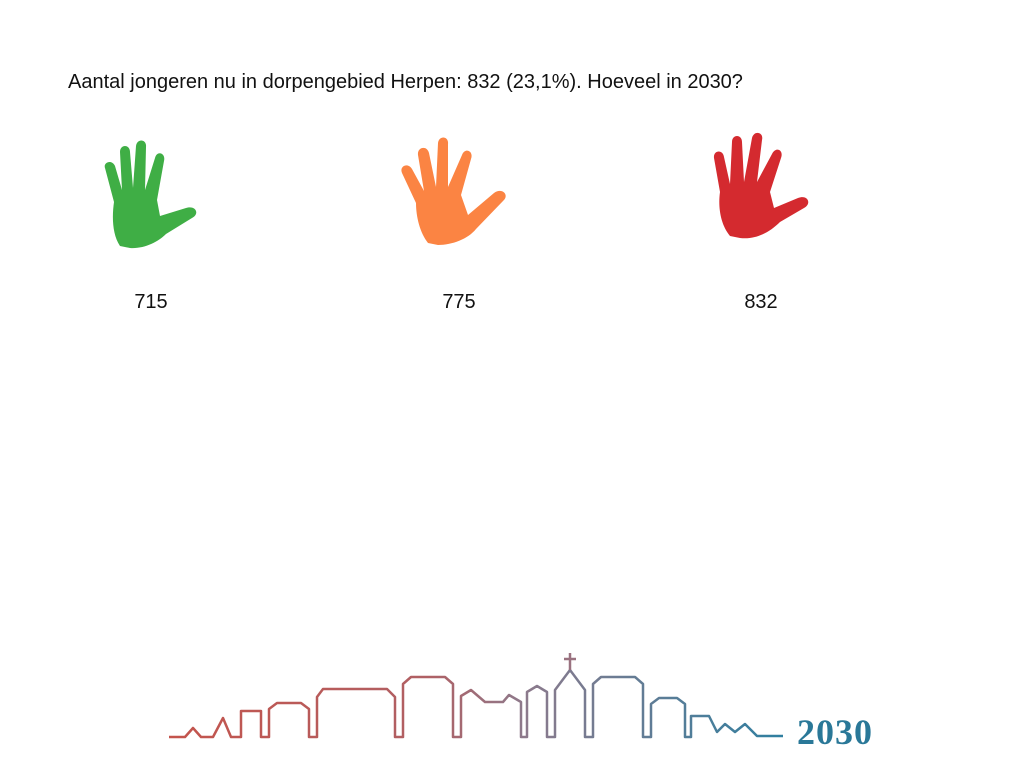 The width and height of the screenshot is (1023, 767). I want to click on green-hand-icon, so click(150, 194).